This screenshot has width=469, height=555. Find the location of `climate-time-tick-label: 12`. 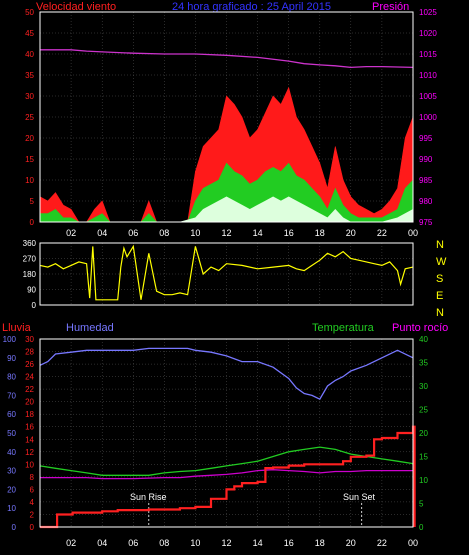

climate-time-tick-label: 12 is located at coordinates (226, 543).